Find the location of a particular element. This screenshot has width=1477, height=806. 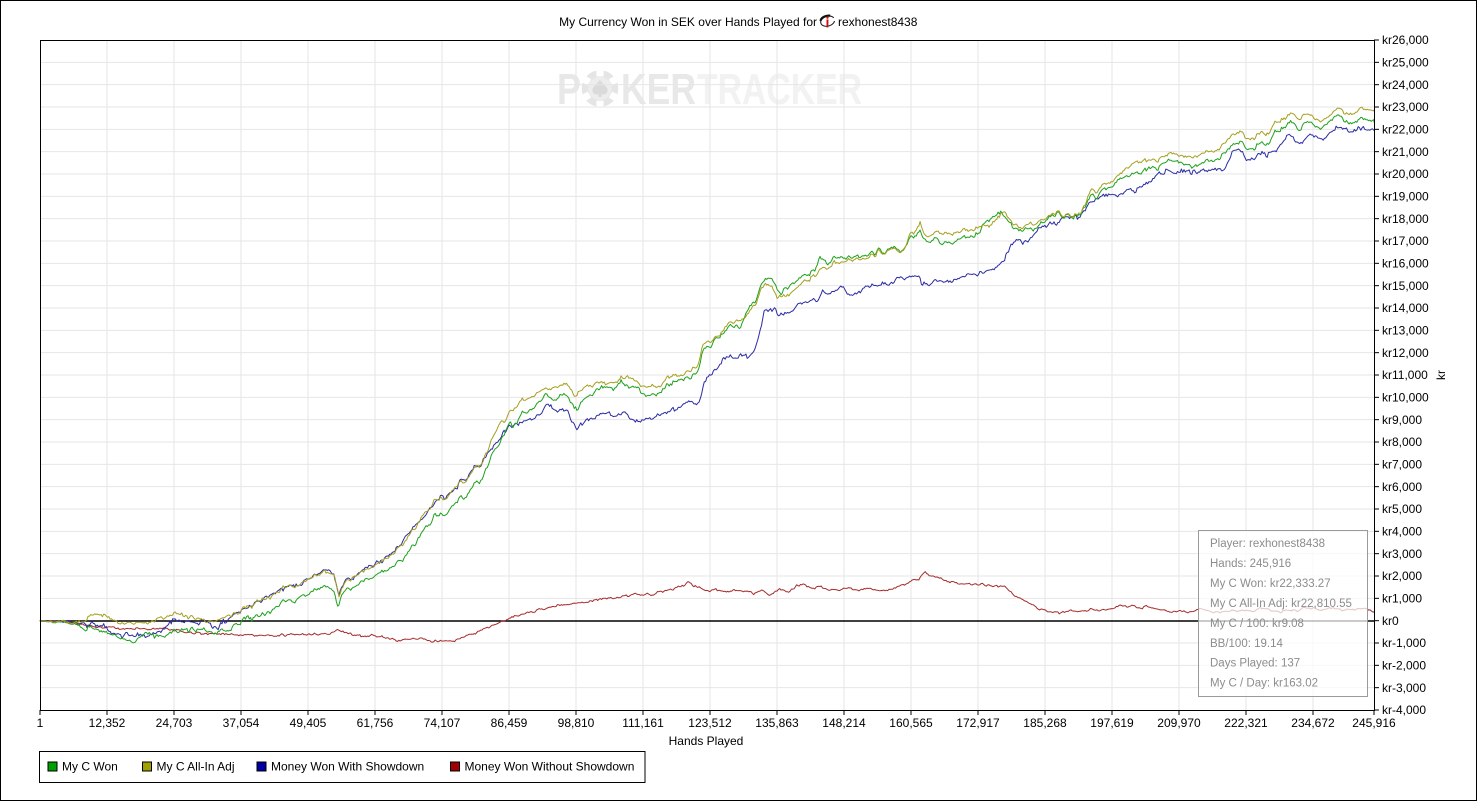

svg-text: 24,703 is located at coordinates (174, 723).